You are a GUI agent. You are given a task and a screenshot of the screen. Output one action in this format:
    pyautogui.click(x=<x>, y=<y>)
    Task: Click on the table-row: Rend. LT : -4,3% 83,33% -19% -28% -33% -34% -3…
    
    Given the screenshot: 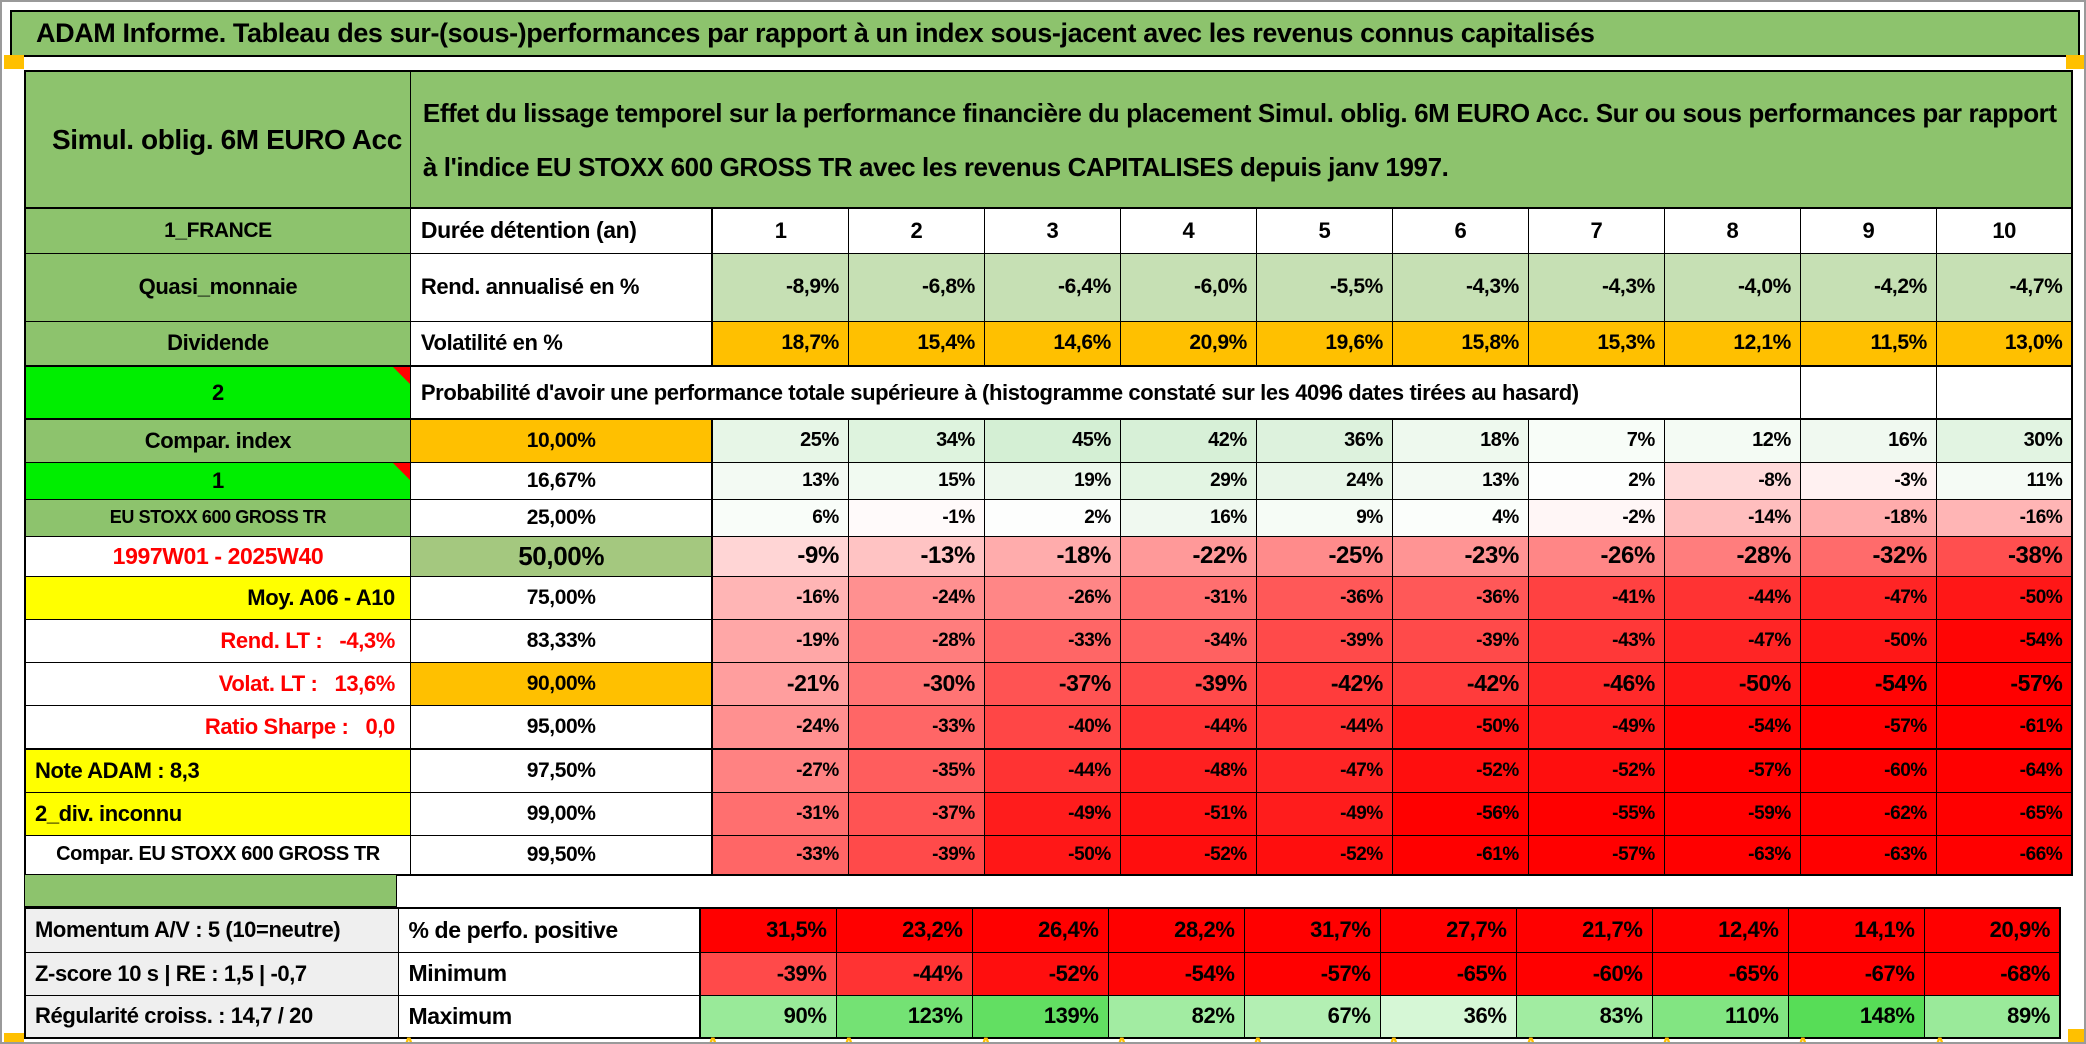 What is the action you would take?
    pyautogui.click(x=1048, y=640)
    